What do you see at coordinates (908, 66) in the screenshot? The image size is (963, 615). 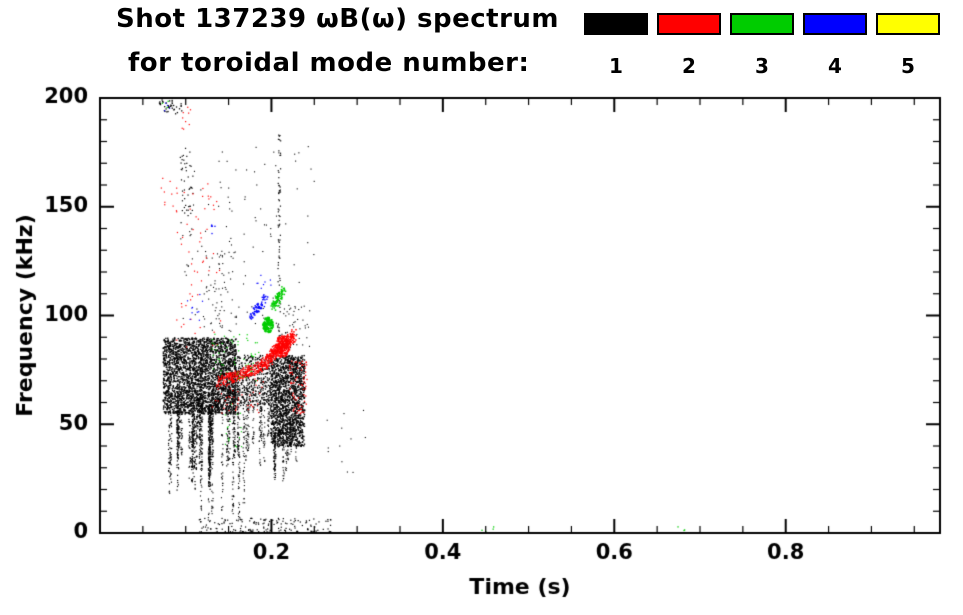 I see `legend-label-mode-5: 5` at bounding box center [908, 66].